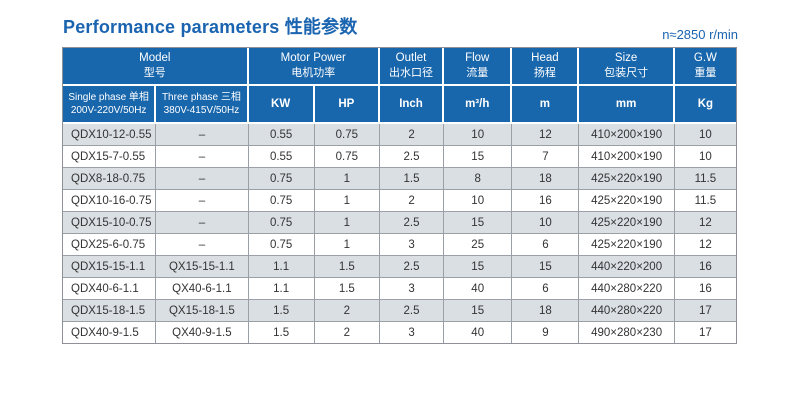 Image resolution: width=790 pixels, height=400 pixels. What do you see at coordinates (202, 267) in the screenshot?
I see `table-cell: QX15-15-1.1` at bounding box center [202, 267].